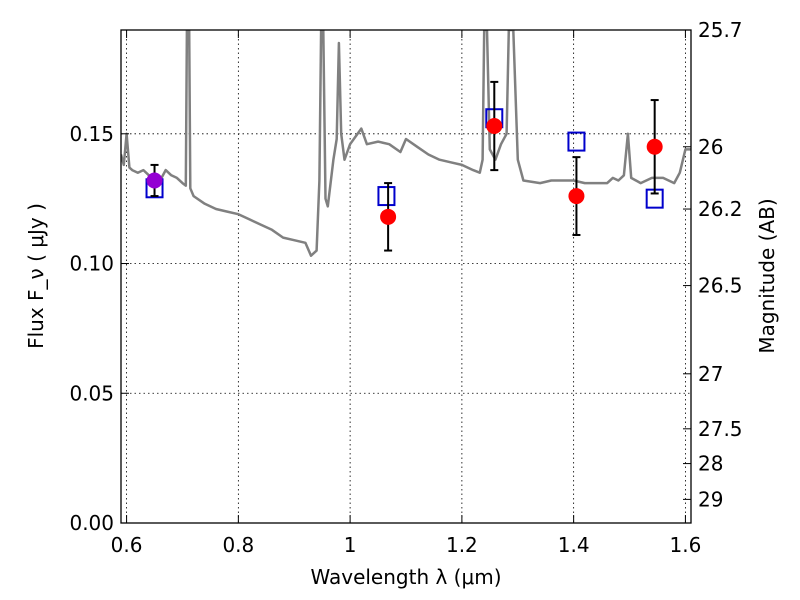 The height and width of the screenshot is (600, 800). Describe the element at coordinates (574, 545) in the screenshot. I see `x-tick-label: 1.4` at that location.